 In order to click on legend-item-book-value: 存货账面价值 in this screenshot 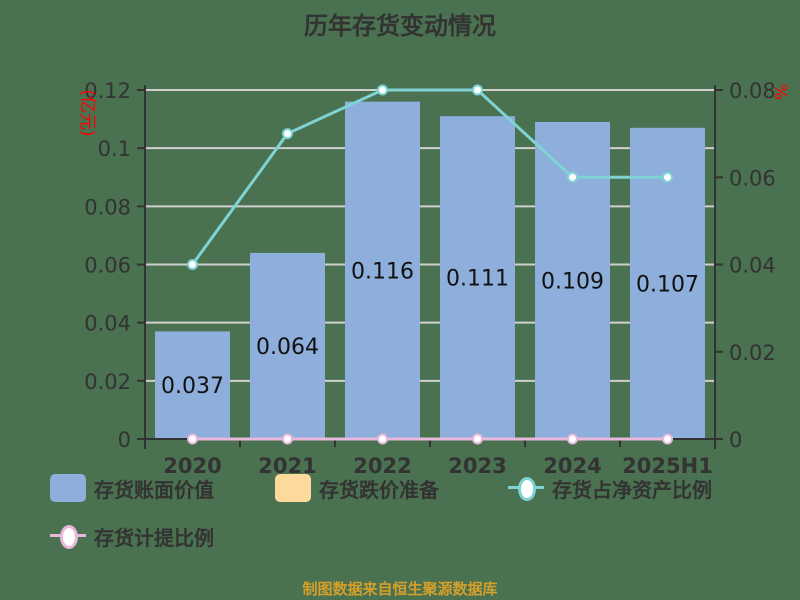, I will do `click(132, 488)`.